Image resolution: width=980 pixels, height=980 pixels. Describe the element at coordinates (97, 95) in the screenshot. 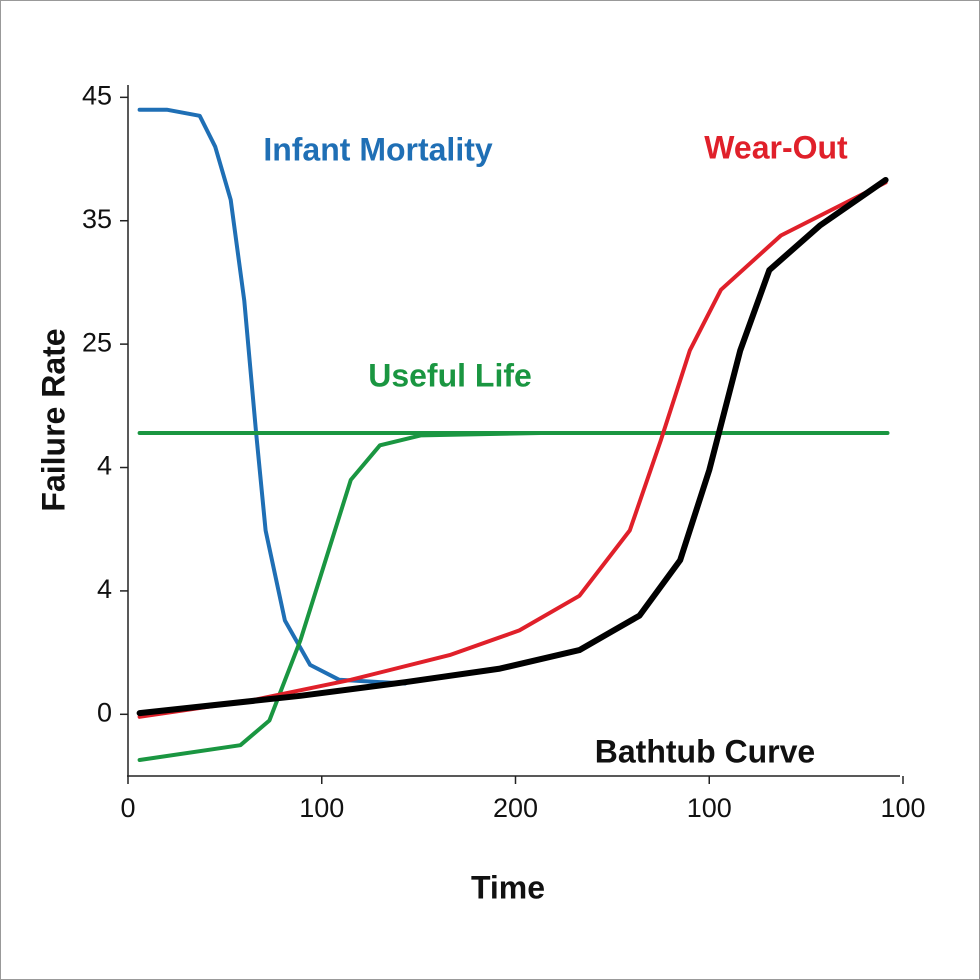

I see `y-tick-label: 45` at that location.